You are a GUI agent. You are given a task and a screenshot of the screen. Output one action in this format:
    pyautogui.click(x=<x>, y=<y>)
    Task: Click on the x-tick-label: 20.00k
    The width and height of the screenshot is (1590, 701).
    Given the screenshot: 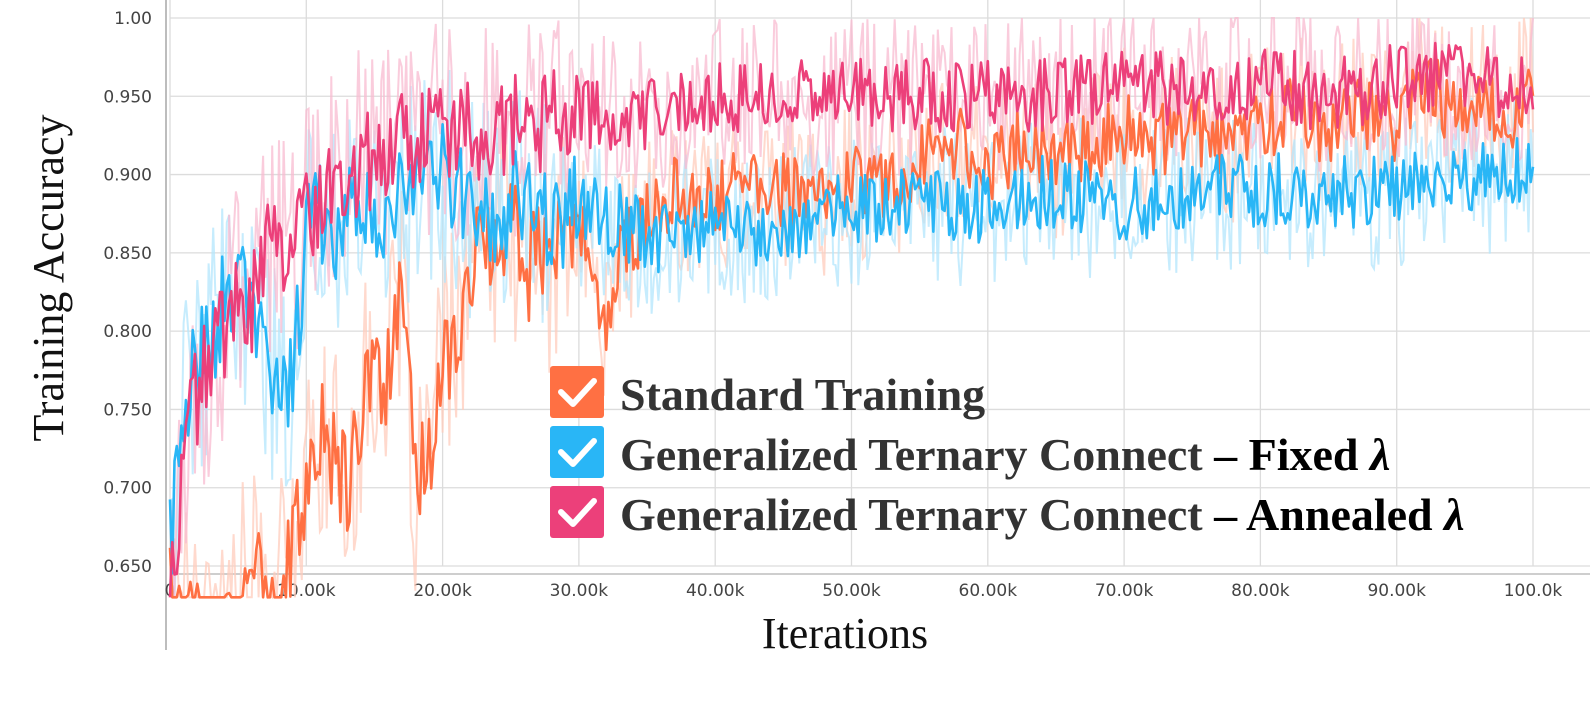 What is the action you would take?
    pyautogui.click(x=442, y=591)
    